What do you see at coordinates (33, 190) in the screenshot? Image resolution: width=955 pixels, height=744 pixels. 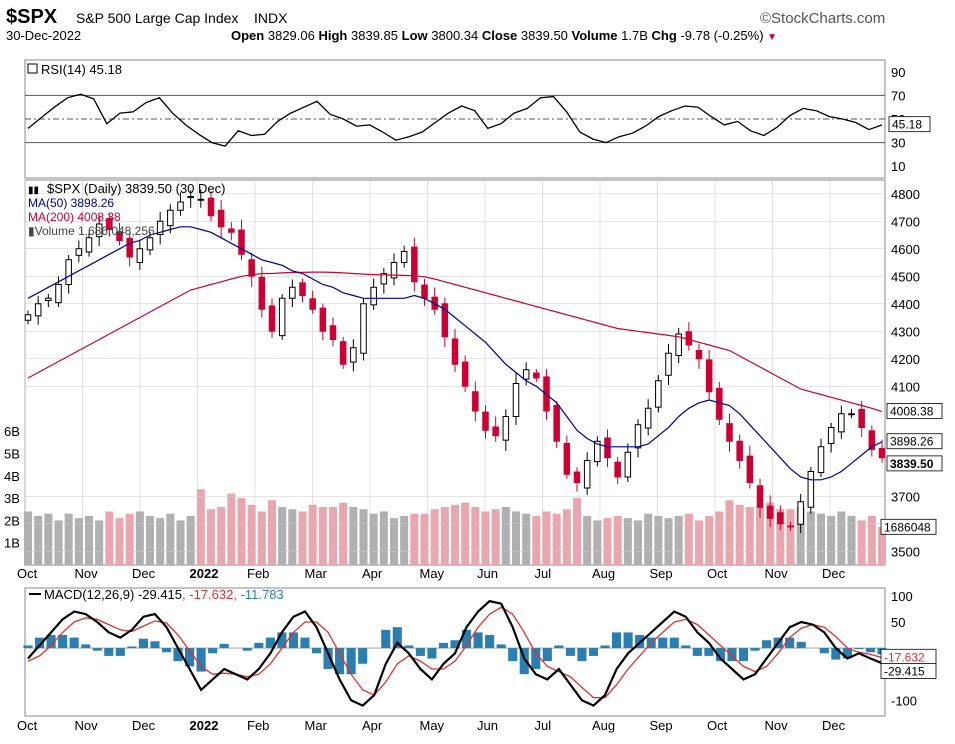 I see `price-legend-candle-icon: ▮▮` at bounding box center [33, 190].